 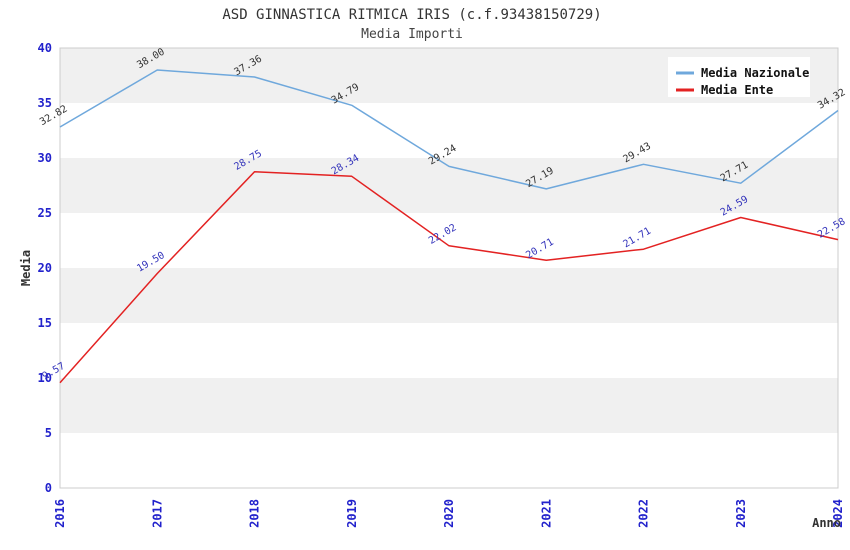 I want to click on y-tick-label: 20, so click(x=45, y=268).